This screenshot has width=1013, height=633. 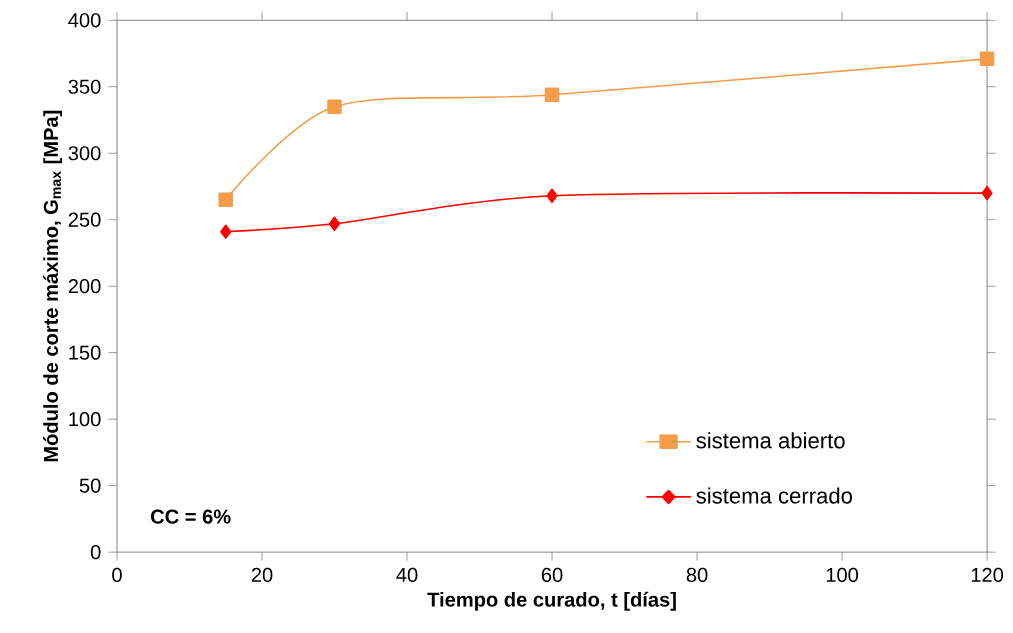 I want to click on annotation: CC = 6%, so click(x=191, y=516).